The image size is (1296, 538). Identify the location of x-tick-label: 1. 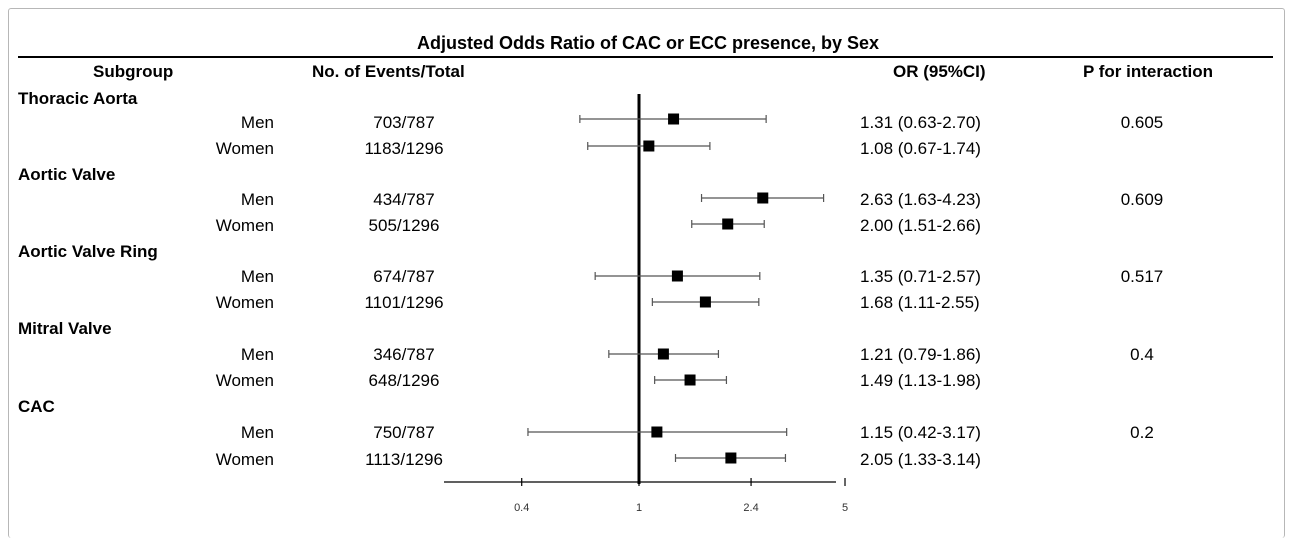
(639, 508).